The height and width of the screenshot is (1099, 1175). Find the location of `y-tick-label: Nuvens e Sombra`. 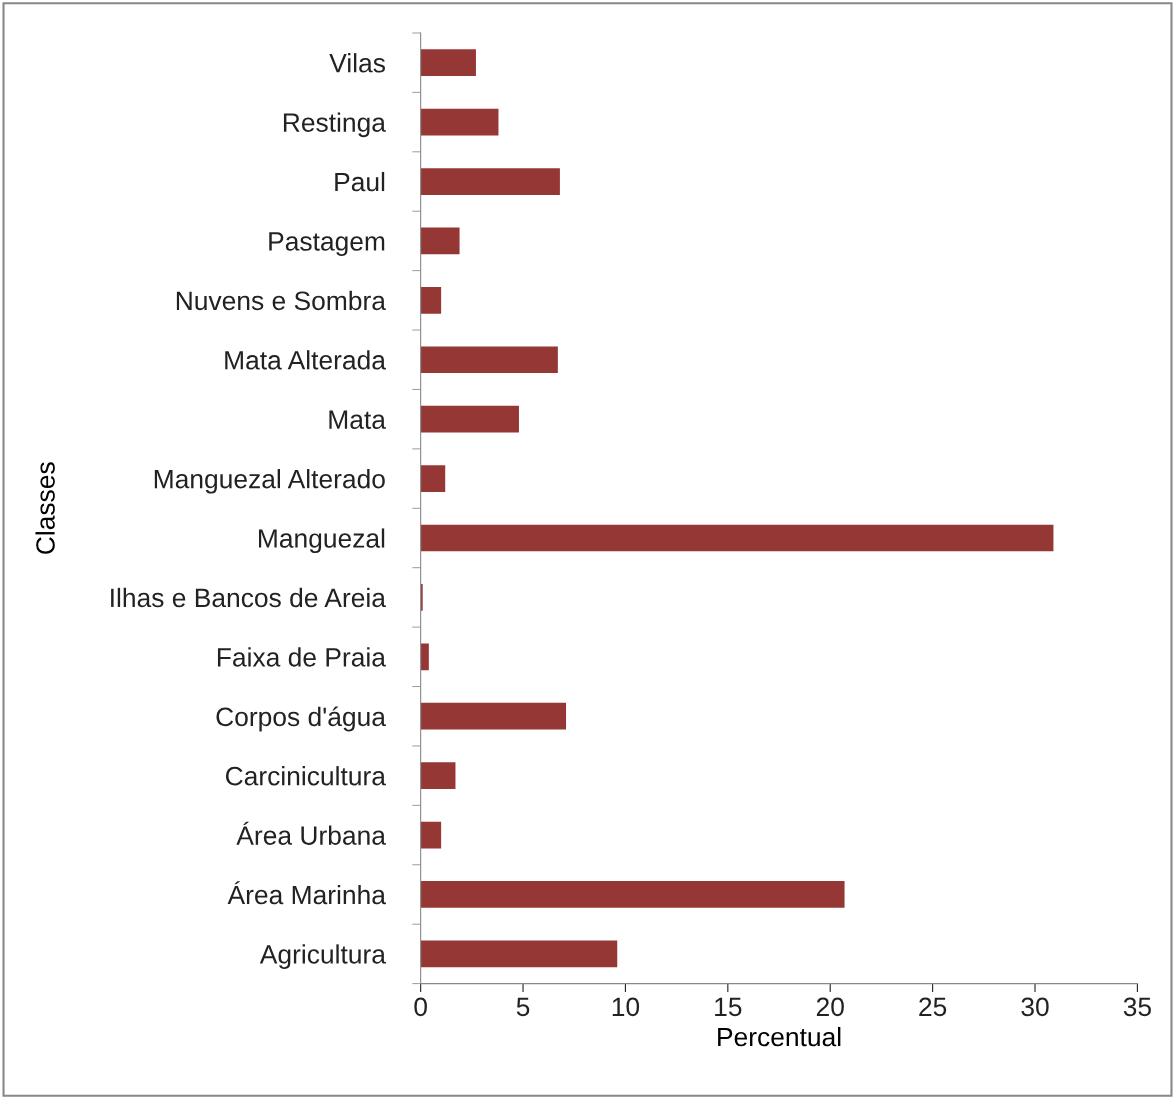

y-tick-label: Nuvens e Sombra is located at coordinates (281, 300).